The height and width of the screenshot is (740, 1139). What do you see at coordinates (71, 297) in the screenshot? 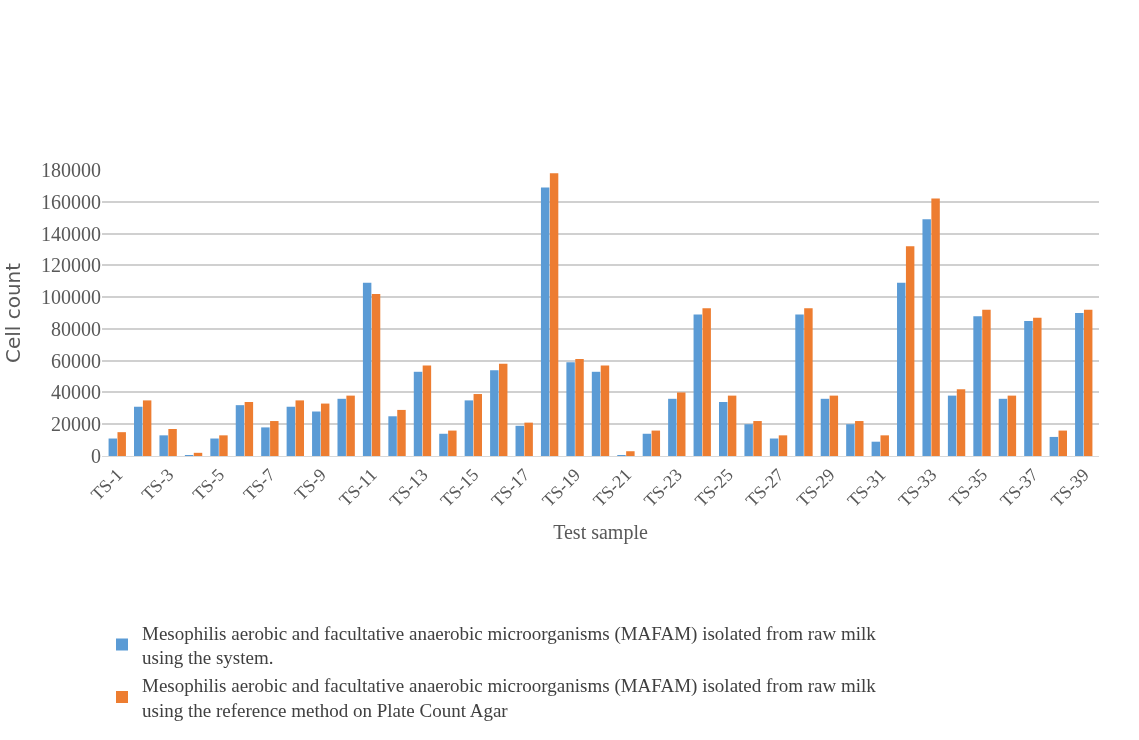
I see `y-tick-label: 100000` at bounding box center [71, 297].